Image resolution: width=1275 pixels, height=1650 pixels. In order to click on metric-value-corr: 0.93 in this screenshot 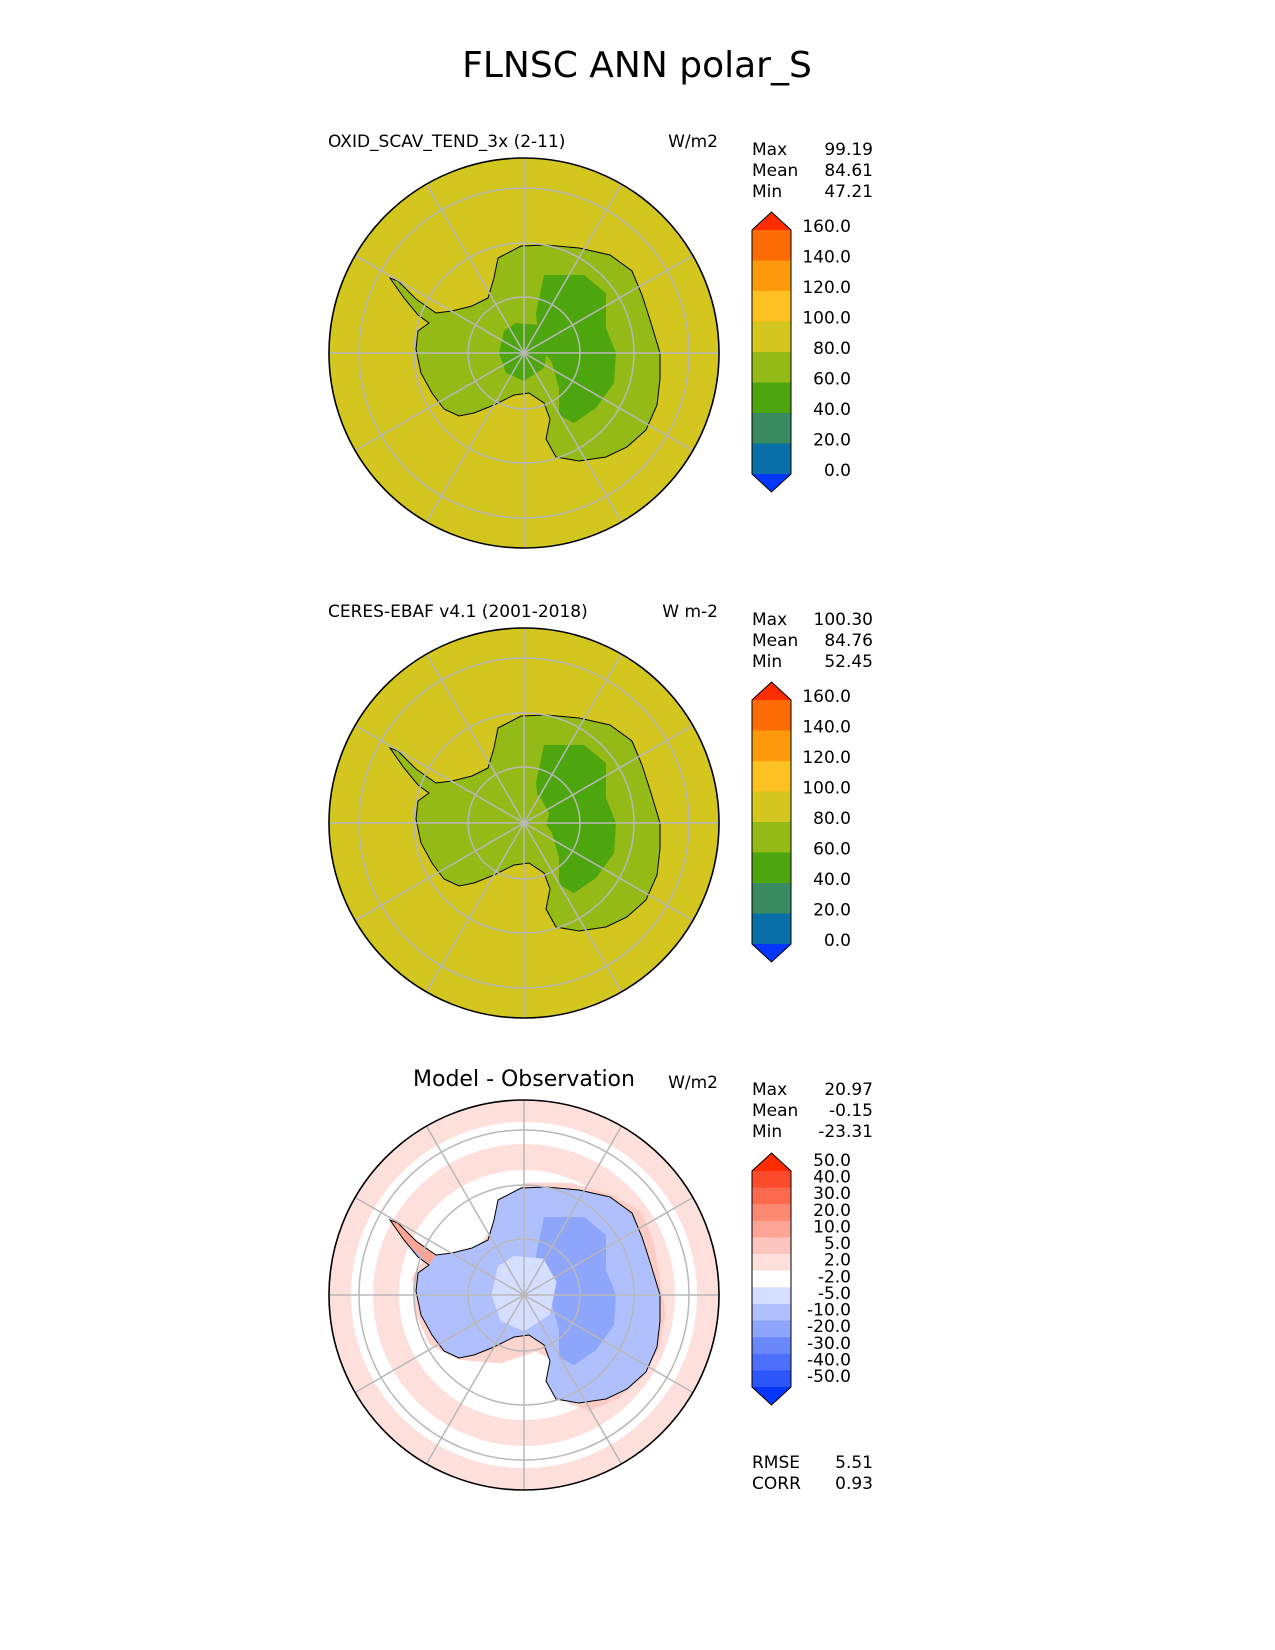, I will do `click(854, 1484)`.